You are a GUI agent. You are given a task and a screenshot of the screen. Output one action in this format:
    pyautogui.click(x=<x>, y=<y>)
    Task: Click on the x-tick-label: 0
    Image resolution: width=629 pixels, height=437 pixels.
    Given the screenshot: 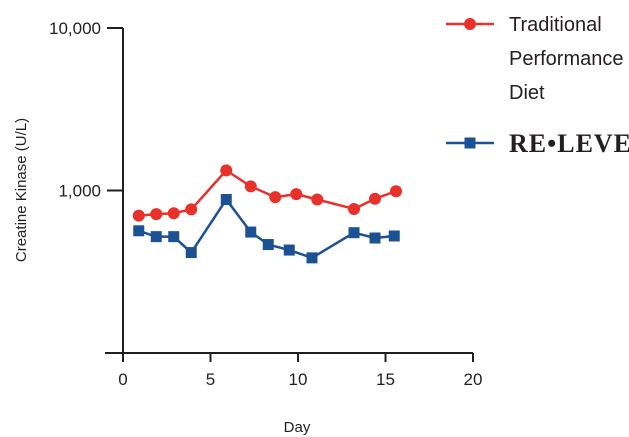 What is the action you would take?
    pyautogui.click(x=122, y=379)
    